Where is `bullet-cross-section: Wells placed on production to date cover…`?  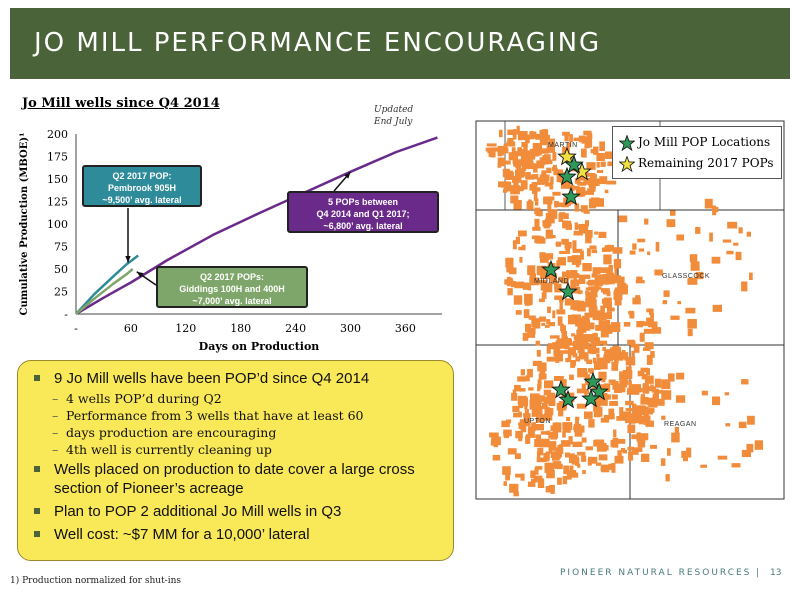
bullet-cross-section: Wells placed on production to date cover… is located at coordinates (237, 479).